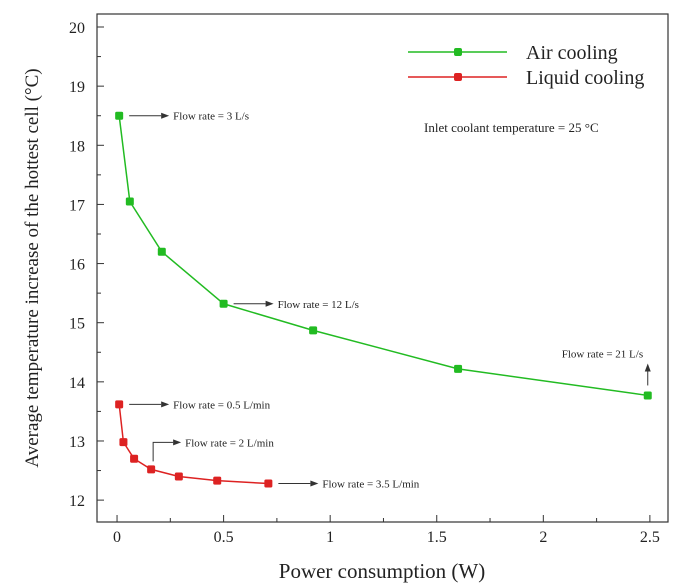 This screenshot has width=686, height=588. What do you see at coordinates (117, 537) in the screenshot?
I see `x-tick-label: 0` at bounding box center [117, 537].